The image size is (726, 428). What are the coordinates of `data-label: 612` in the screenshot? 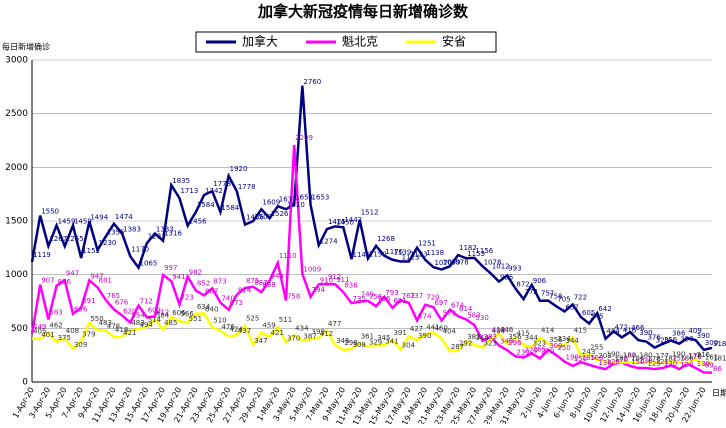 It's located at (162, 312).